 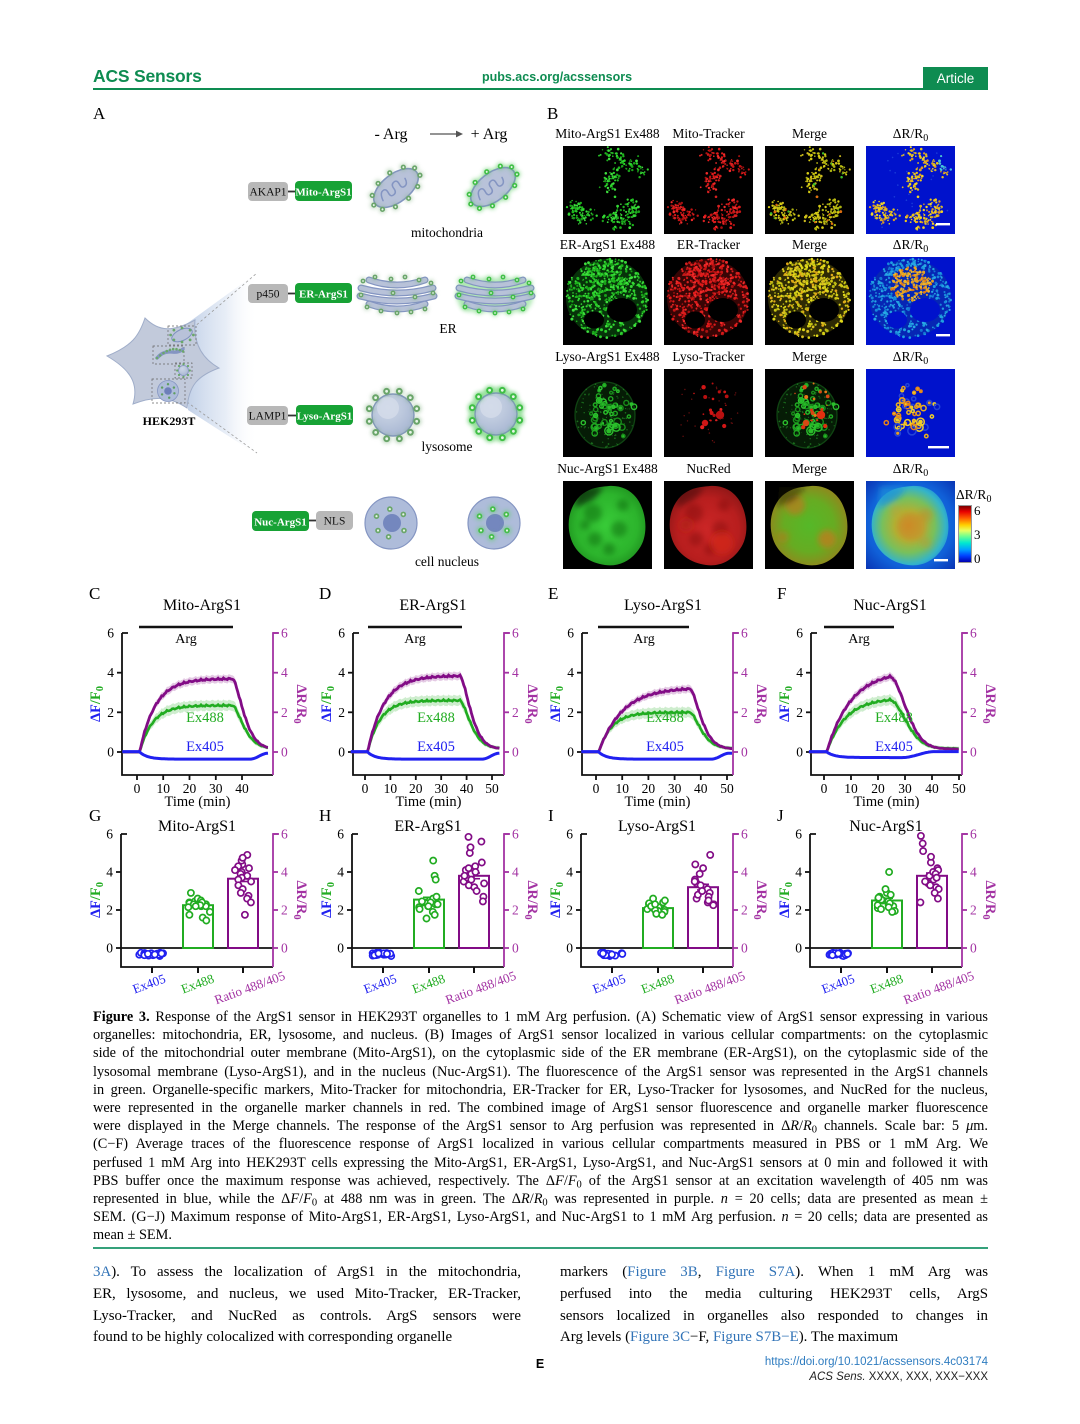 I want to click on svg-text: LAMP1, so click(x=268, y=417).